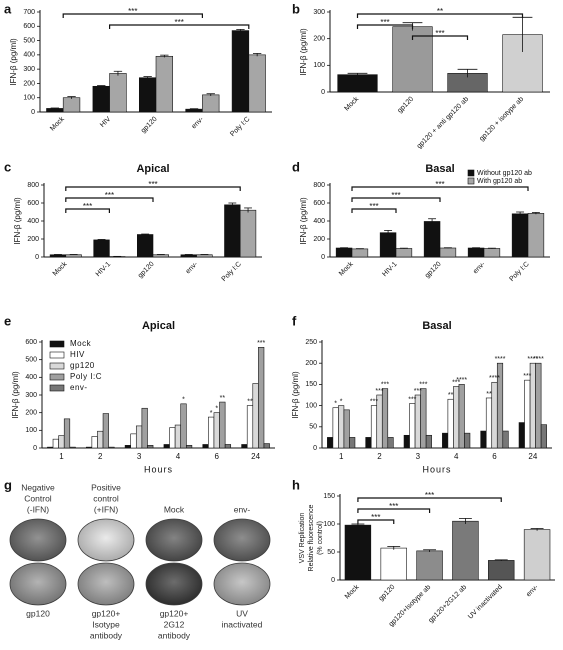  Describe the element at coordinates (319, 65) in the screenshot. I see `y-tick-label: 100` at that location.